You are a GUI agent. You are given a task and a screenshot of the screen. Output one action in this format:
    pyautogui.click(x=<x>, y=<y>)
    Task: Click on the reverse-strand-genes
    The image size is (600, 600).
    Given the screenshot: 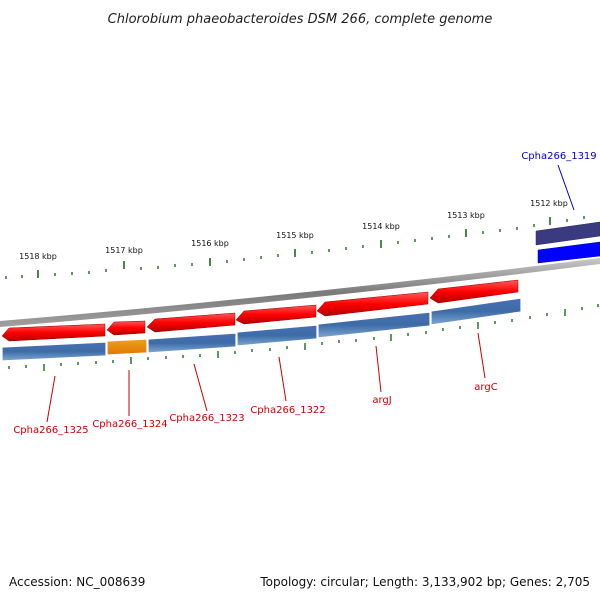 What is the action you would take?
    pyautogui.click(x=260, y=310)
    